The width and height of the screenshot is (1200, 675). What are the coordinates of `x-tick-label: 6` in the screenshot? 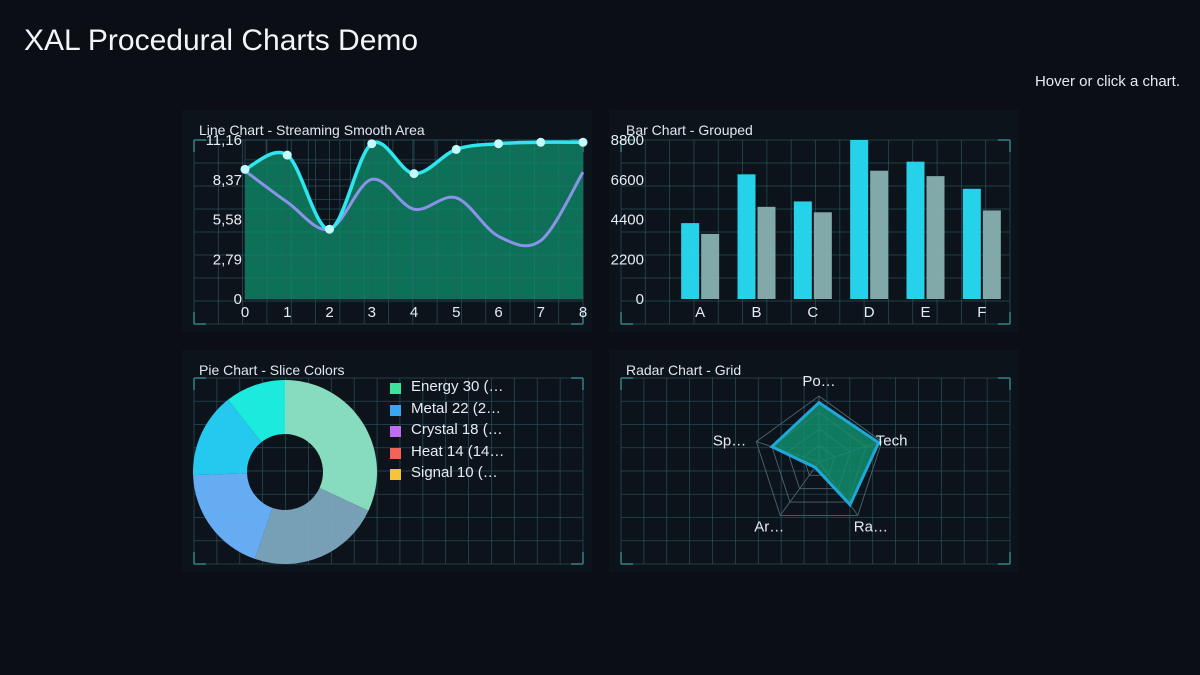 It's located at (498, 312).